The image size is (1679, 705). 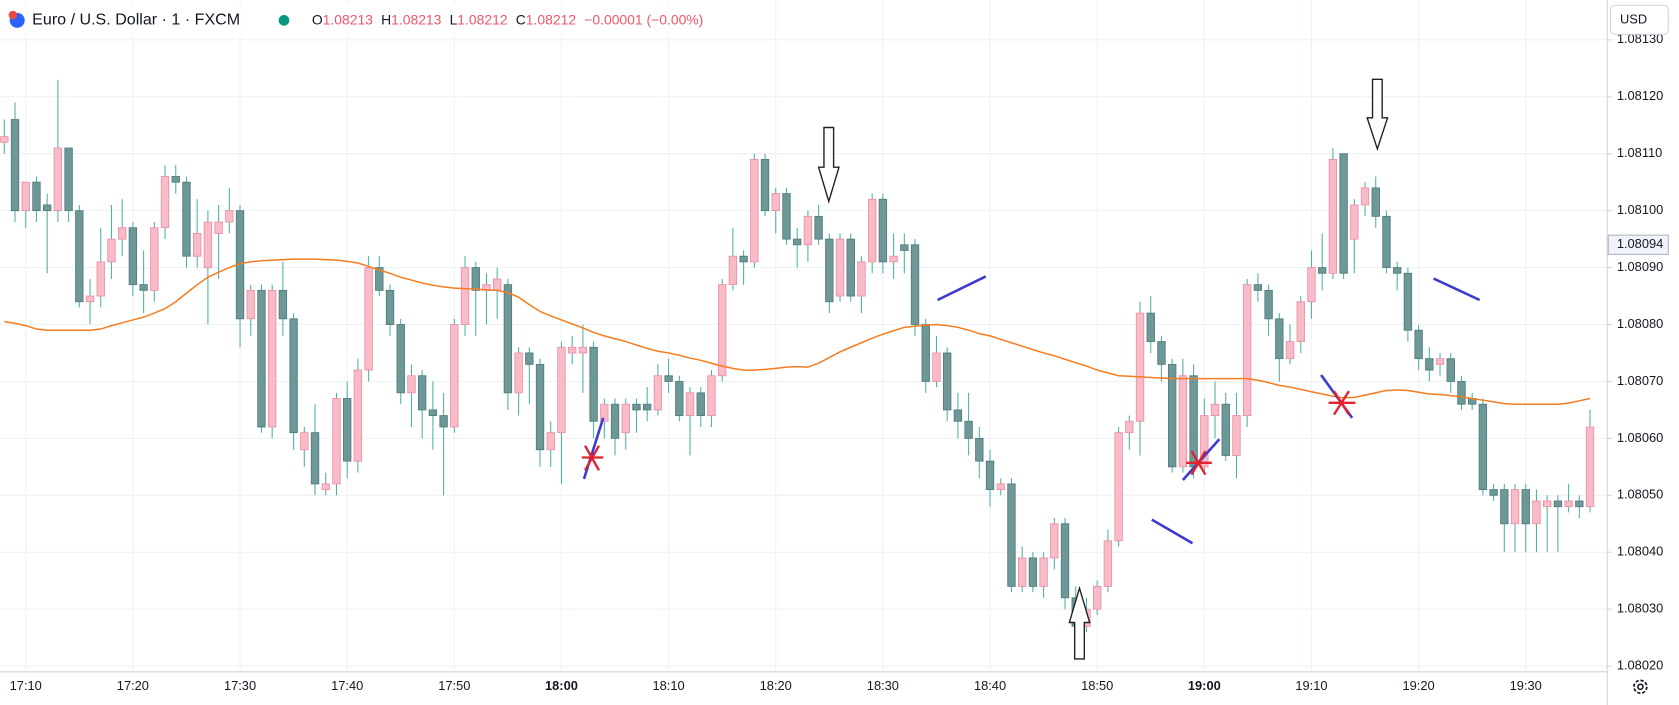 I want to click on currency-button-frame, so click(x=1639, y=19).